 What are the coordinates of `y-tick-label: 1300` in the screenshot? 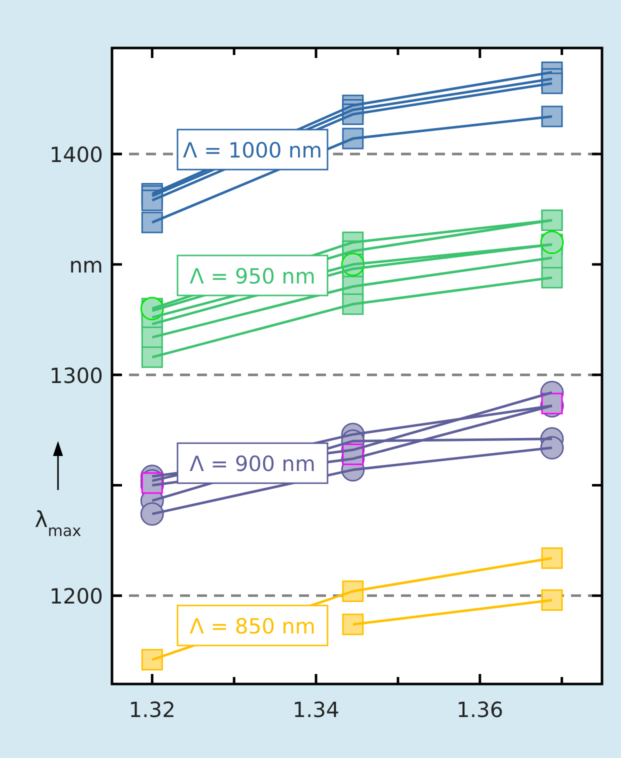 It's located at (76, 376).